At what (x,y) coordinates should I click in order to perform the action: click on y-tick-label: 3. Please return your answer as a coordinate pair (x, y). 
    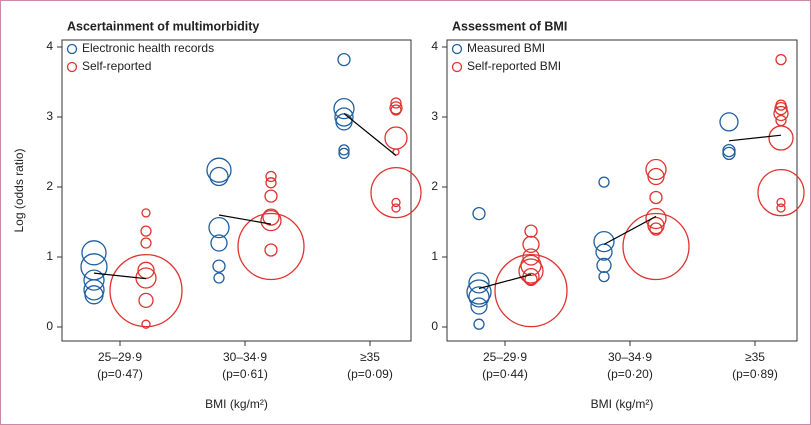
    Looking at the image, I should click on (49, 116).